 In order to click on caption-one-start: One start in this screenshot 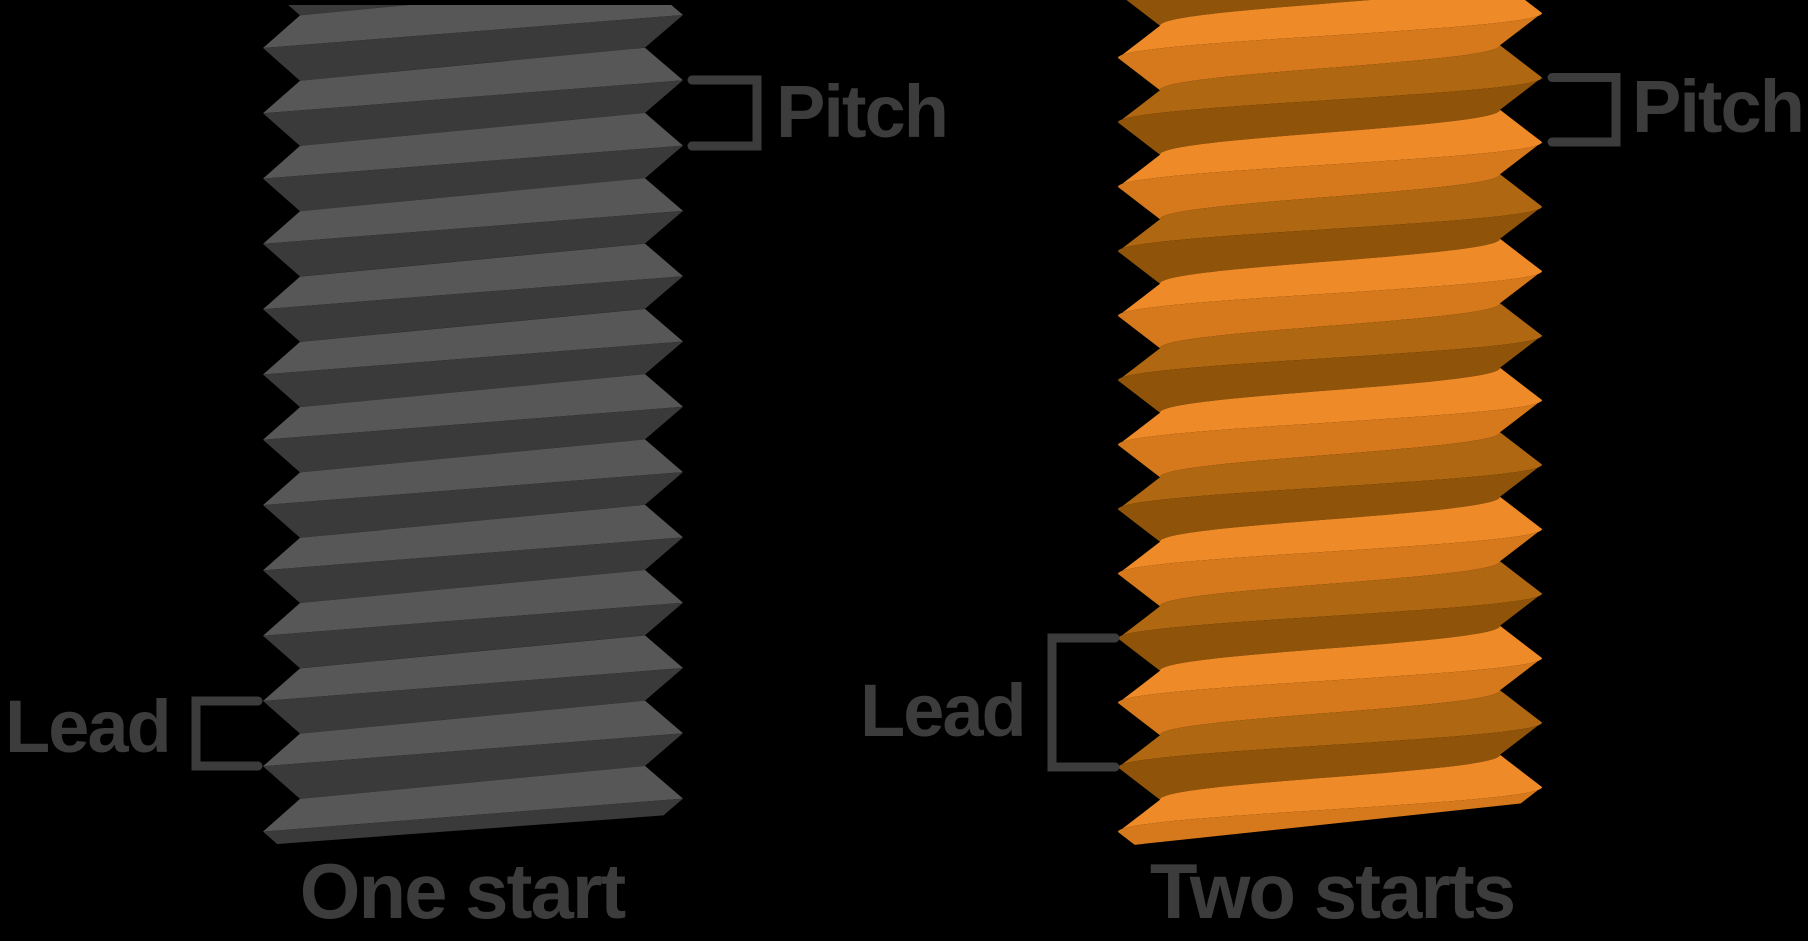, I will do `click(462, 891)`.